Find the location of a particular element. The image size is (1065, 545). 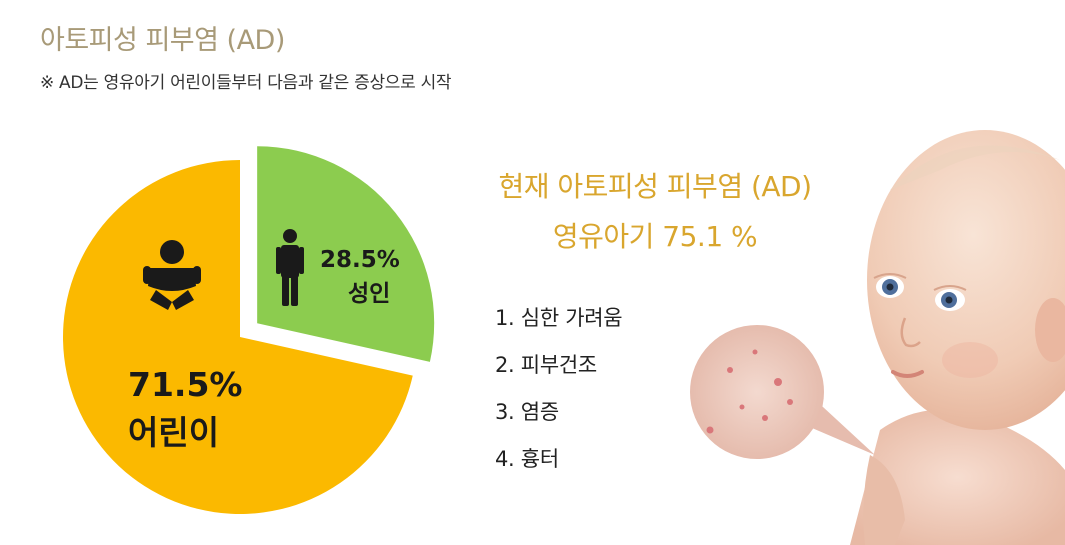

adult-percent-label: 28.5% is located at coordinates (360, 260).